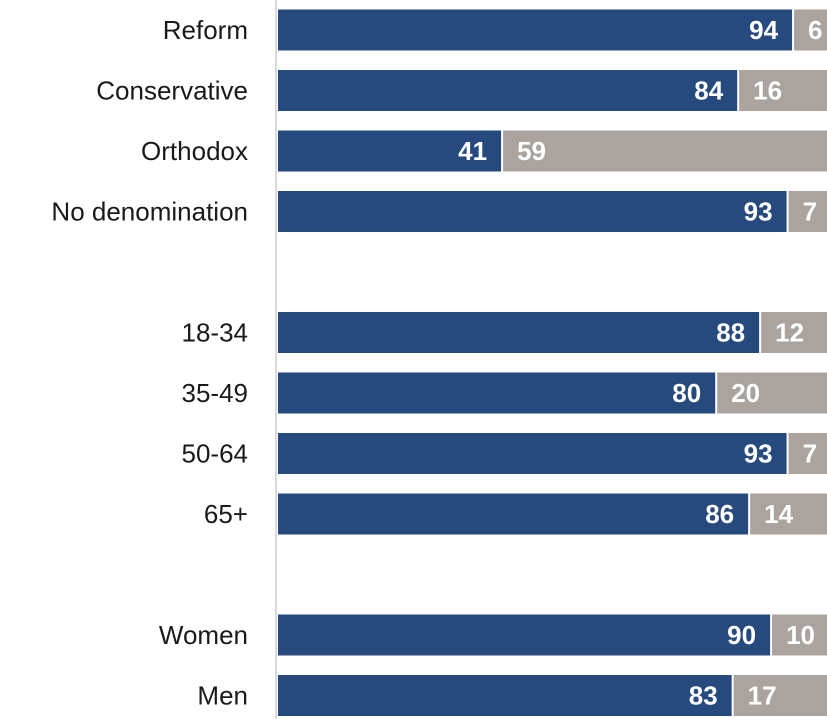  What do you see at coordinates (203, 635) in the screenshot?
I see `category-label-women: Women` at bounding box center [203, 635].